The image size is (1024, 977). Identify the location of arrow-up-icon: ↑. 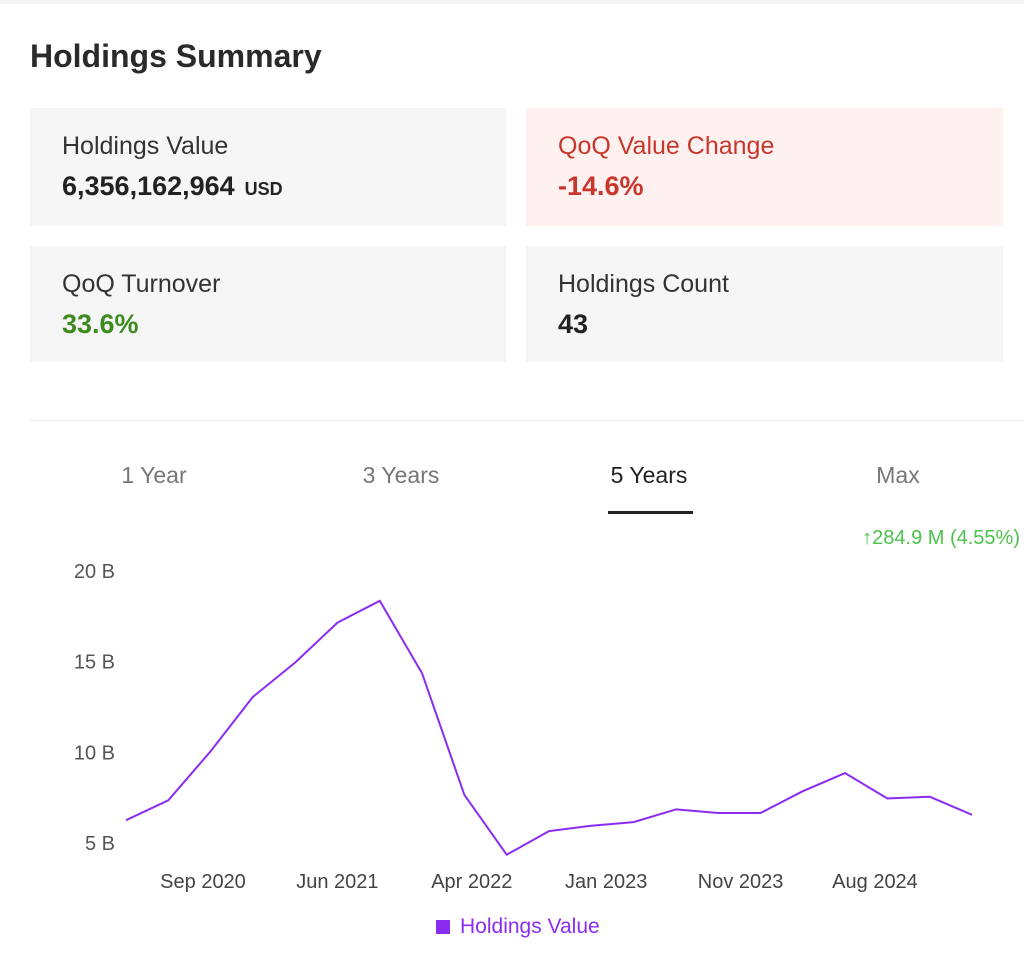
(867, 538).